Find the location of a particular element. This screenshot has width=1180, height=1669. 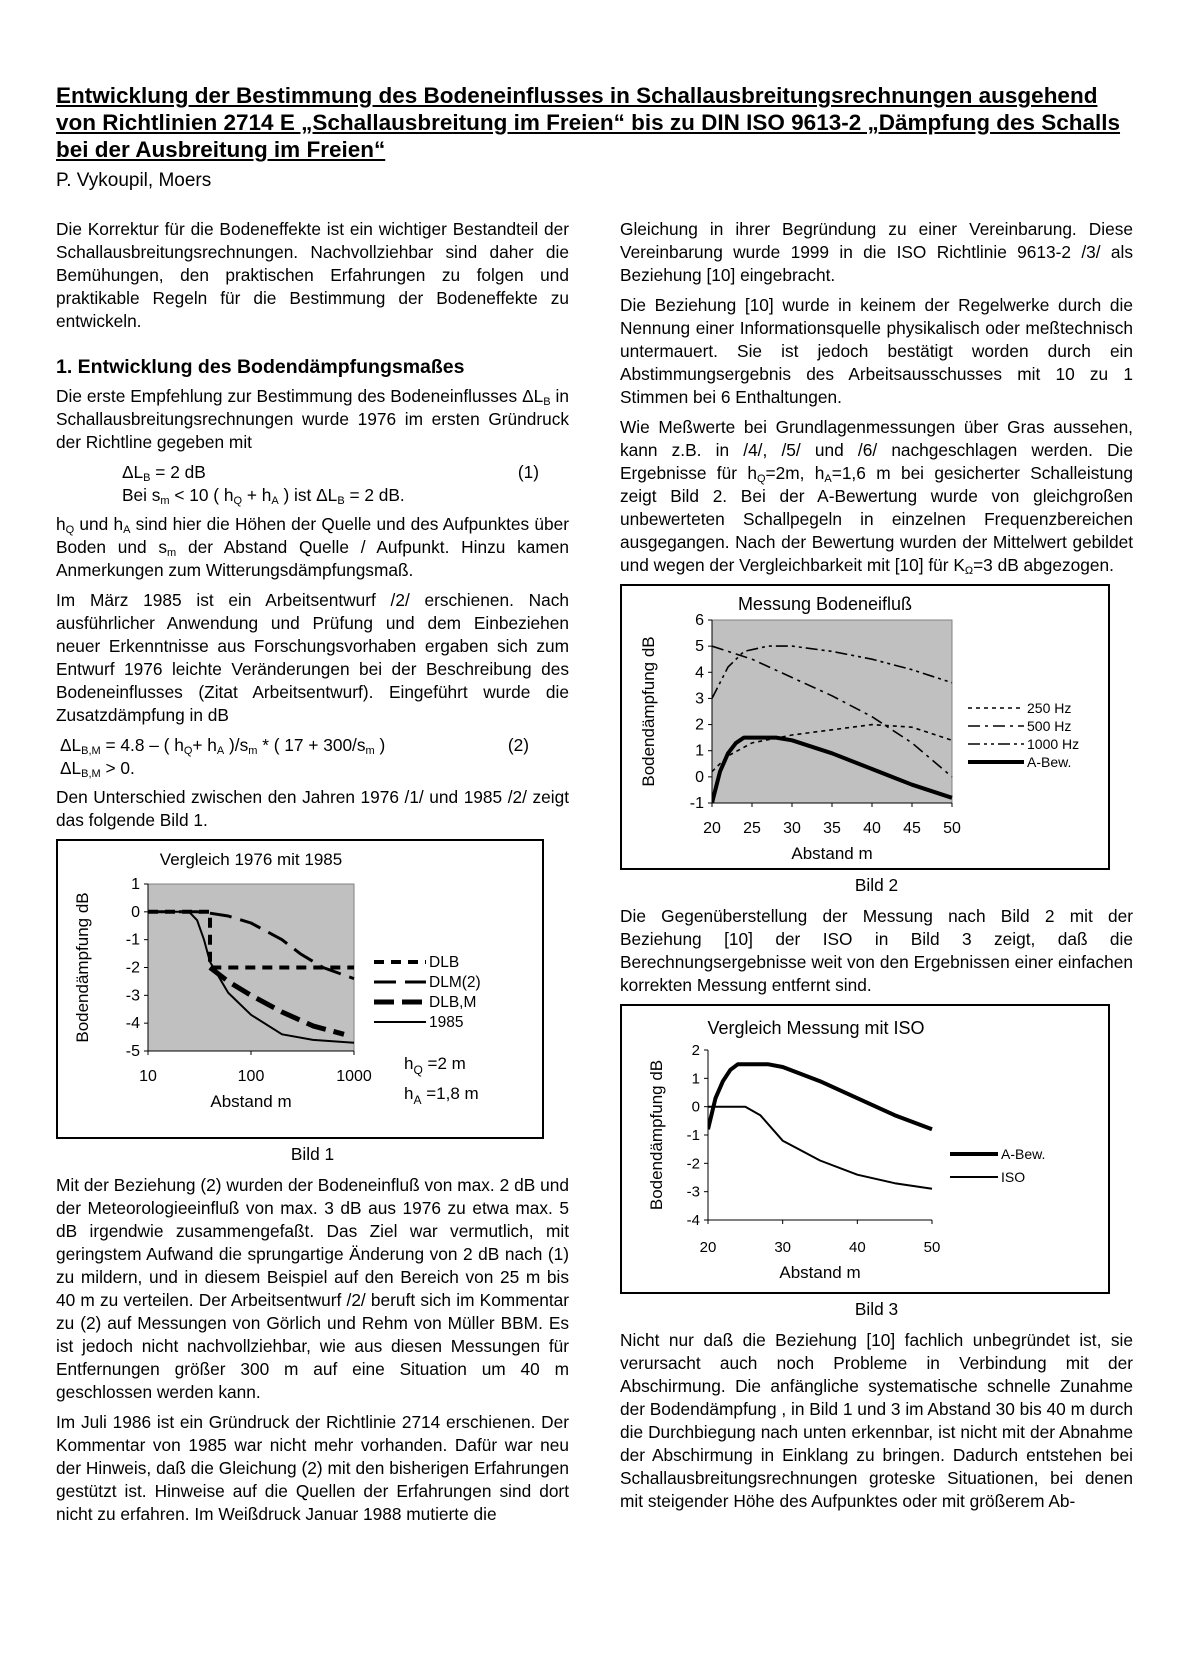

y-tick-label: -5 is located at coordinates (133, 1051).